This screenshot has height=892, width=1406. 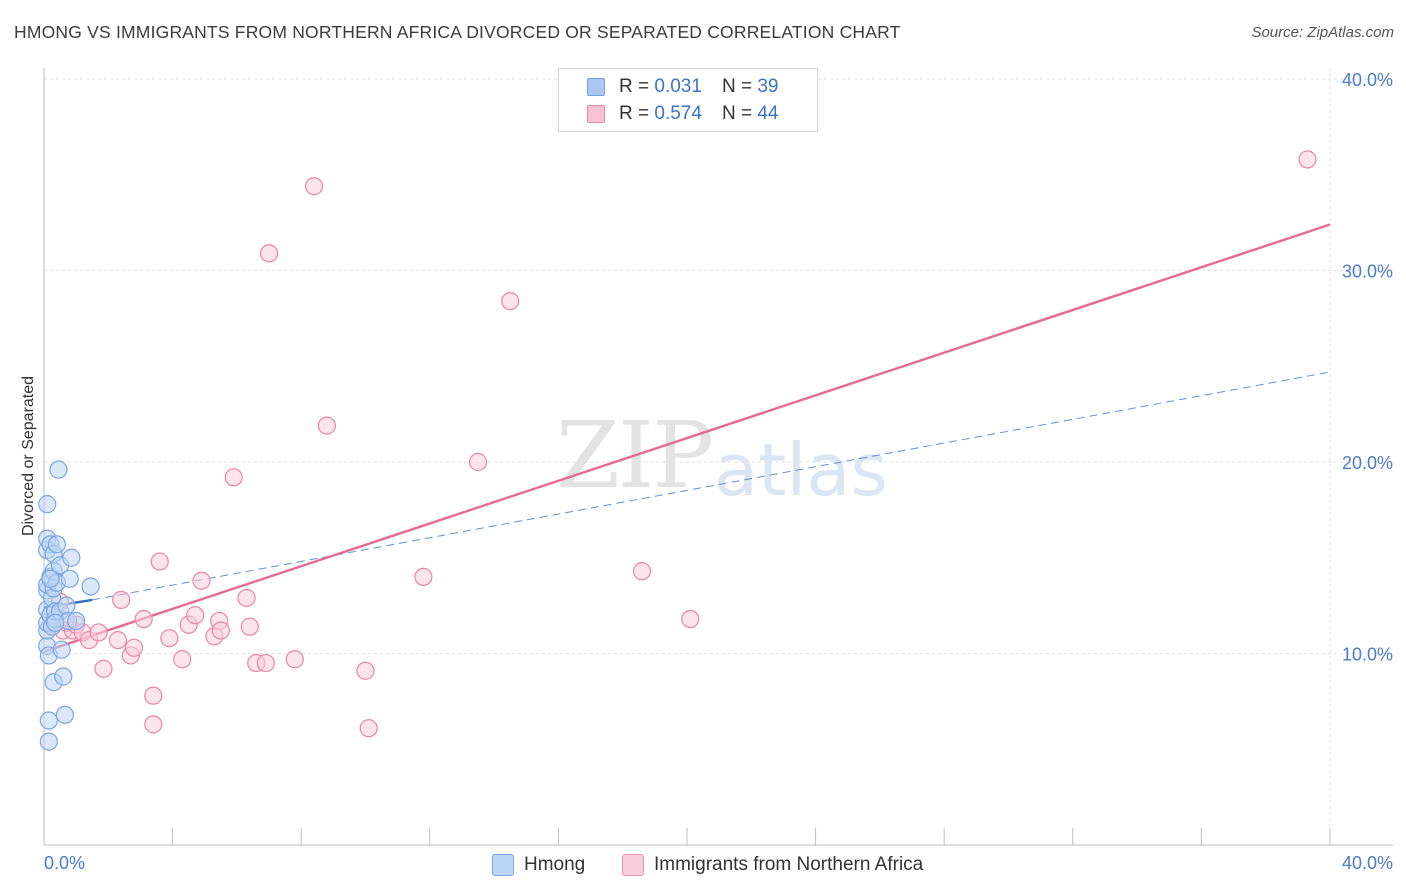 I want to click on bottom-legend-northern-africa: Immigrants from Northern Africa, so click(x=772, y=865).